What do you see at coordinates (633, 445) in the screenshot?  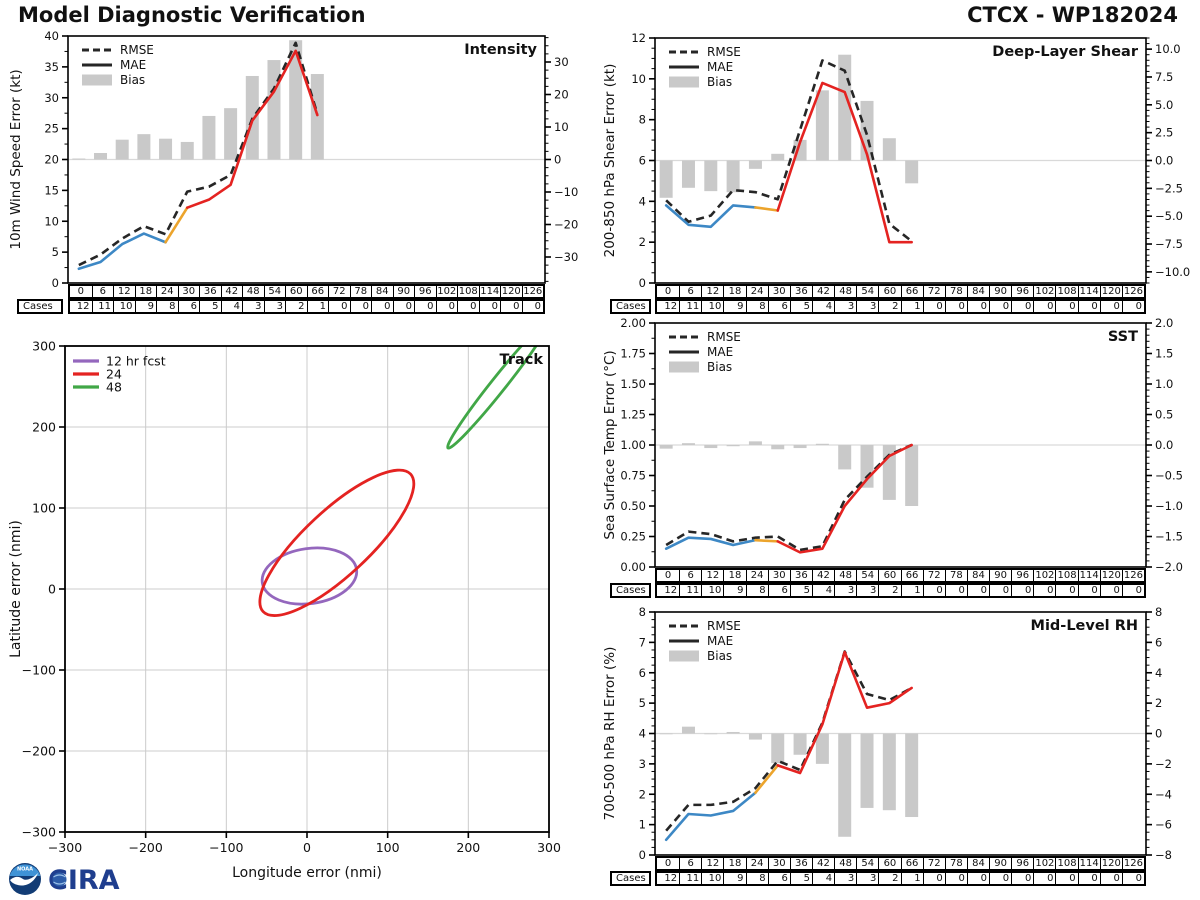 I see `svg-text: 1.00` at bounding box center [633, 445].